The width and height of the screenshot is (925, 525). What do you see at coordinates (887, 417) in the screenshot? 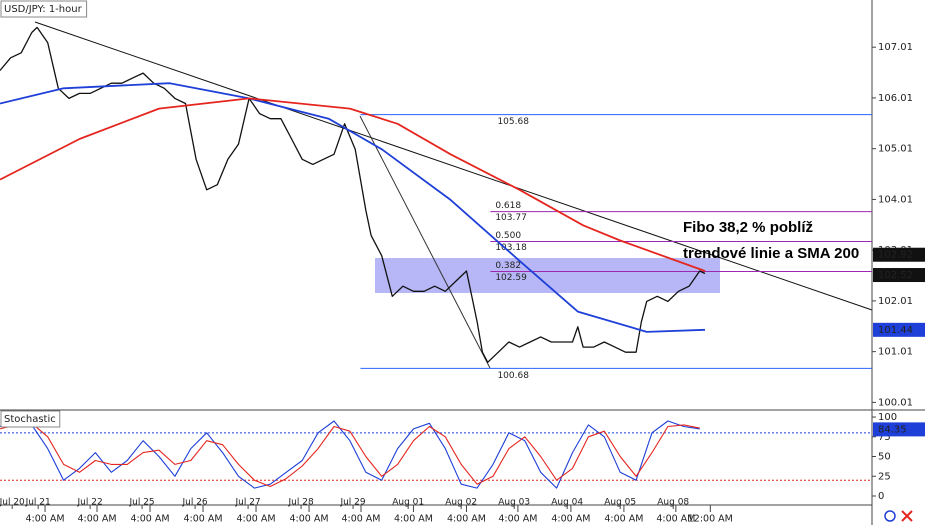
I see `y-tick-label: 100` at bounding box center [887, 417].